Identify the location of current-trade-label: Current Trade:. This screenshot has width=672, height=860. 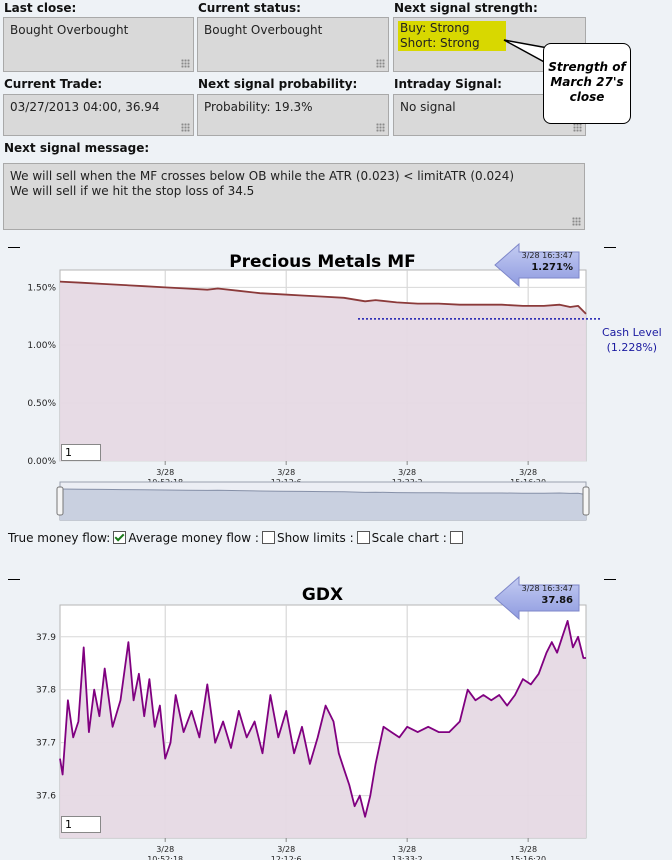
(53, 84).